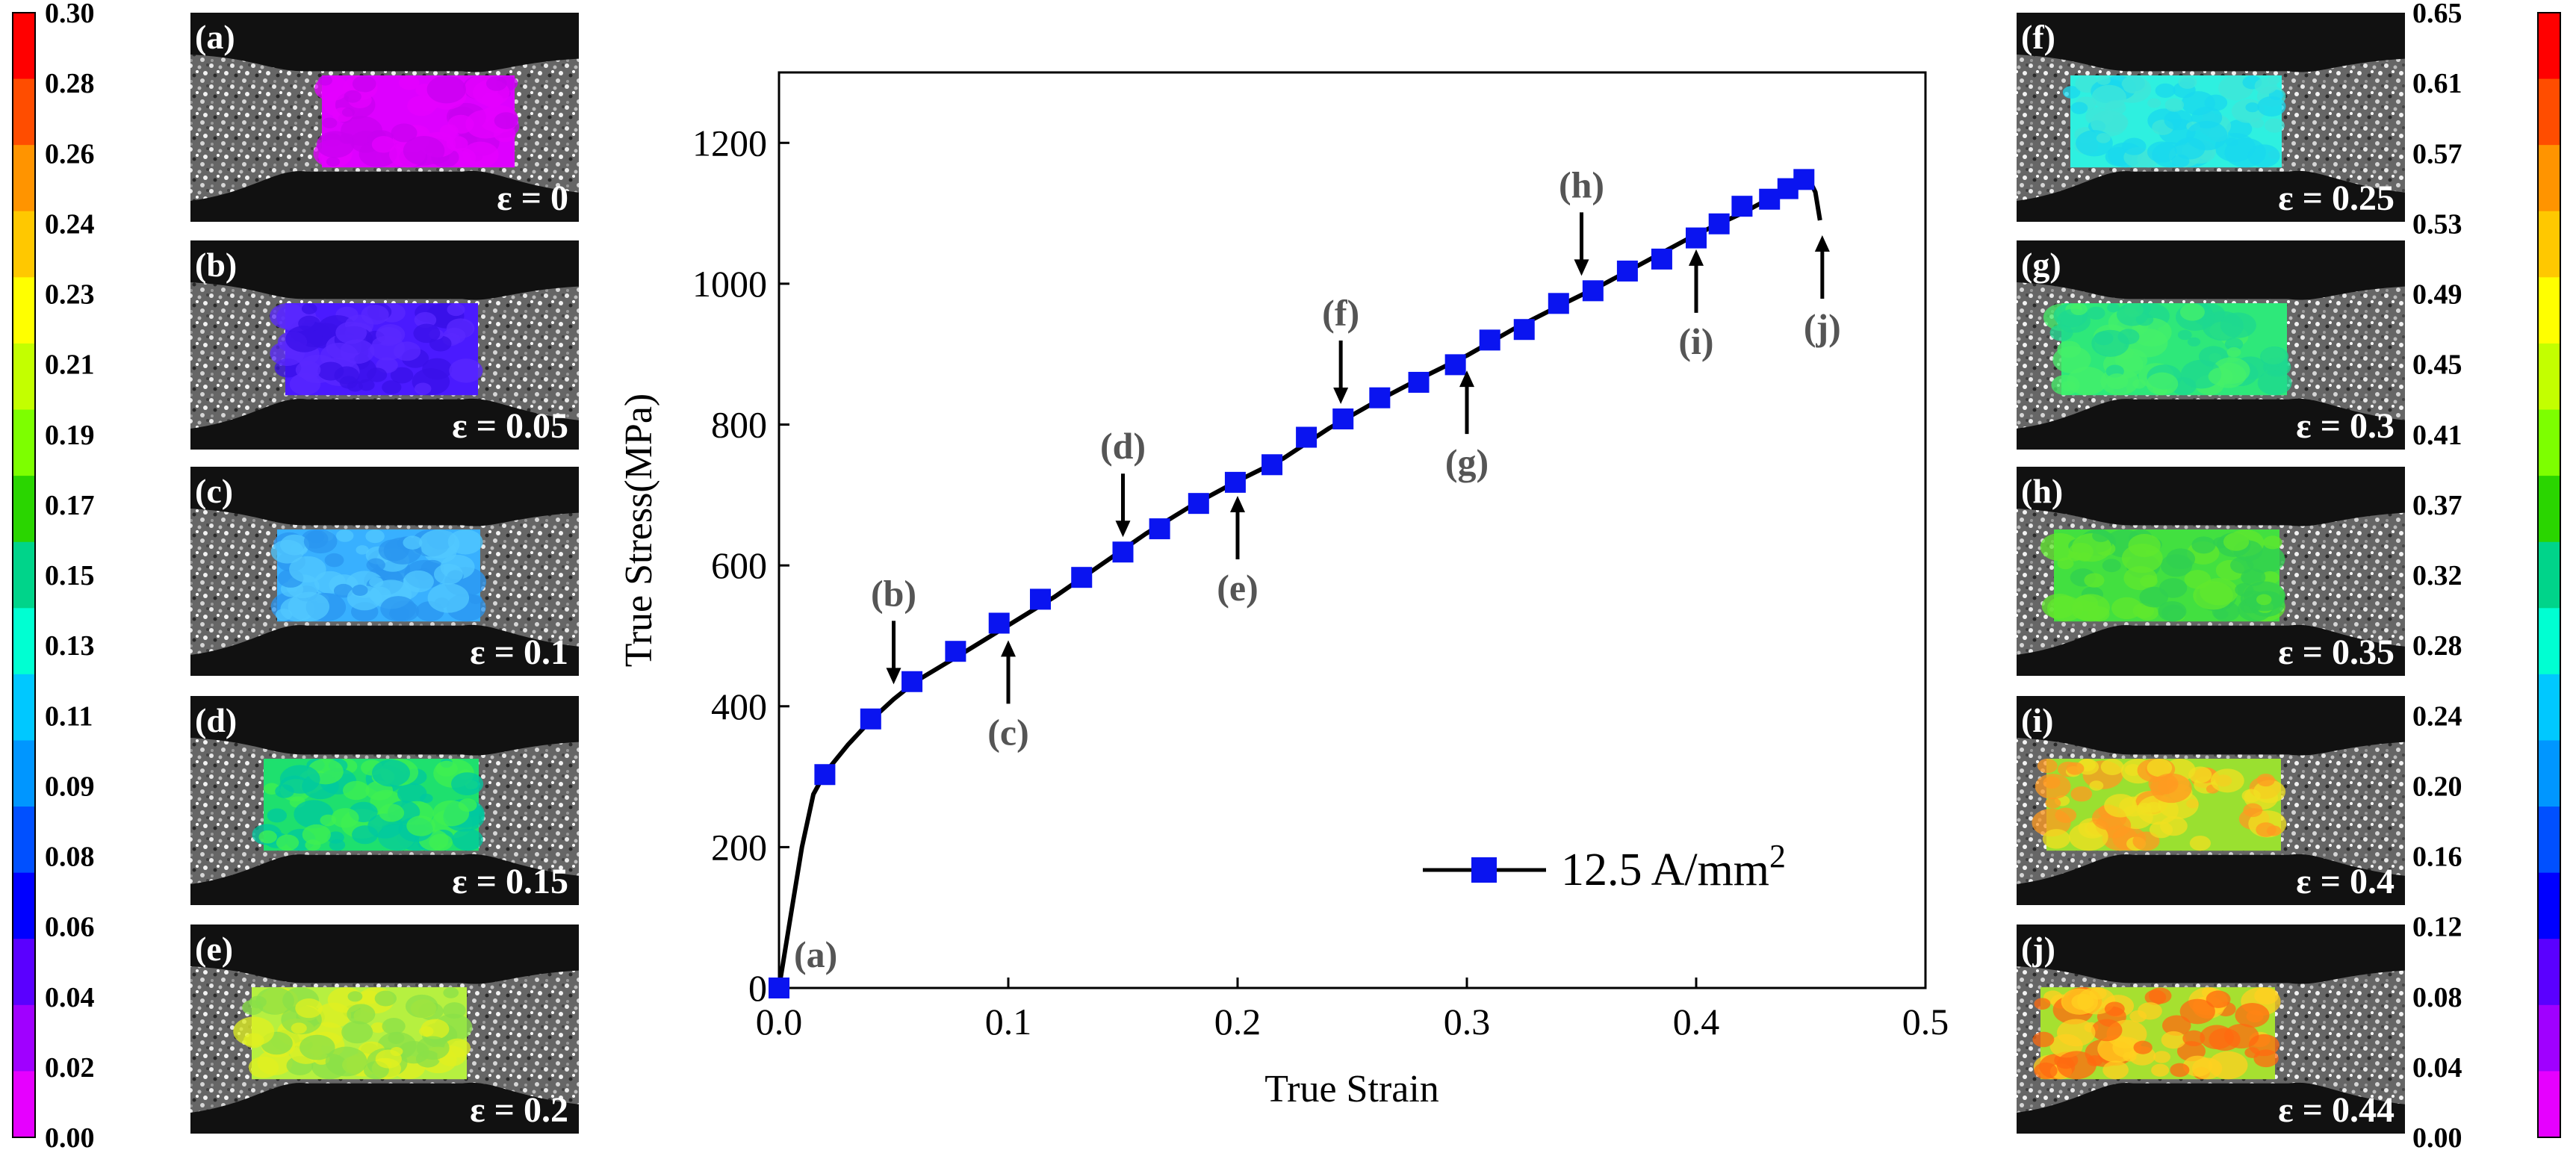 This screenshot has width=2576, height=1156. What do you see at coordinates (2437, 786) in the screenshot?
I see `right-colorbar-tick-label: 0.20` at bounding box center [2437, 786].